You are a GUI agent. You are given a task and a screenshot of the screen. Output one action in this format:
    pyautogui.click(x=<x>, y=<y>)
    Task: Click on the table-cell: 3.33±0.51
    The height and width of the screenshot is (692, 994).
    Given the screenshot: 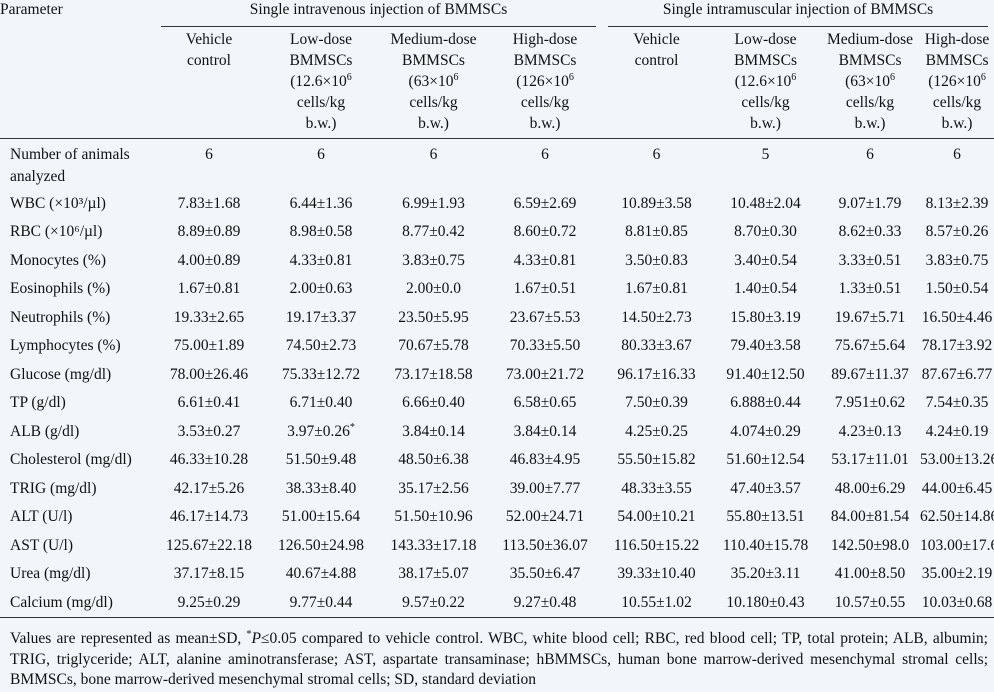 What is the action you would take?
    pyautogui.click(x=870, y=260)
    